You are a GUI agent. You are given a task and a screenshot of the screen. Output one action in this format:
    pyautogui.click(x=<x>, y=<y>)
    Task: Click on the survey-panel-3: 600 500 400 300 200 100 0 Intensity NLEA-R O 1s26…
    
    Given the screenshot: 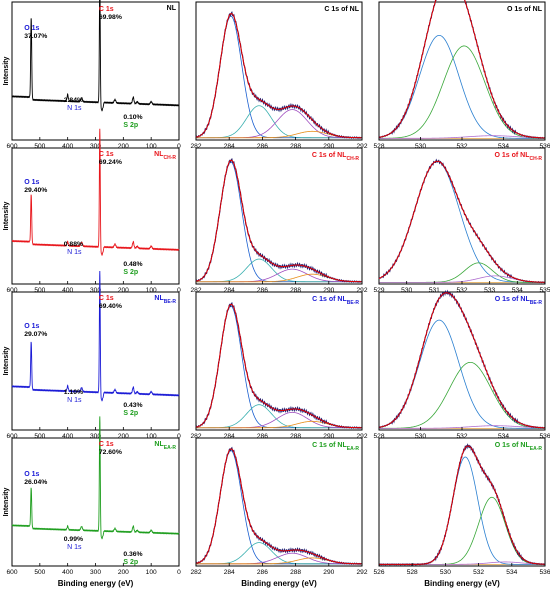 What is the action you would take?
    pyautogui.click(x=92, y=496)
    